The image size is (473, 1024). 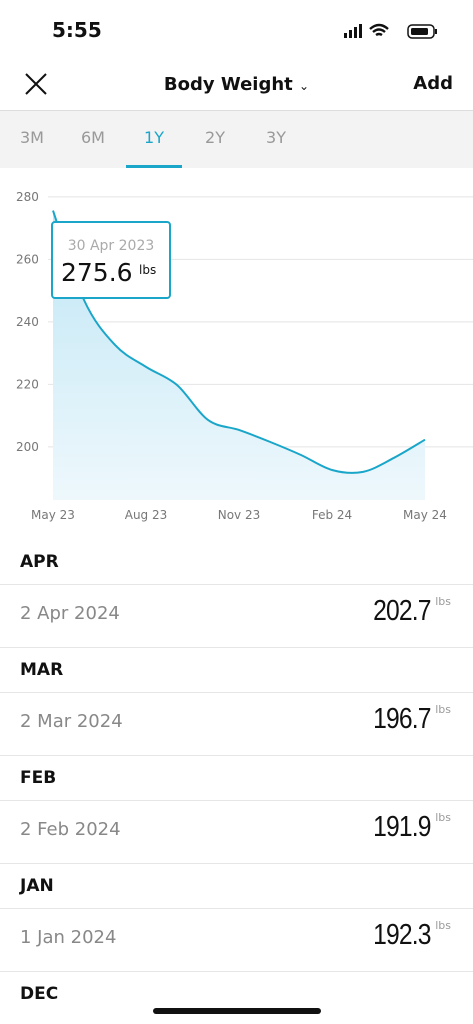 What do you see at coordinates (77, 30) in the screenshot?
I see `status-time: 5:55` at bounding box center [77, 30].